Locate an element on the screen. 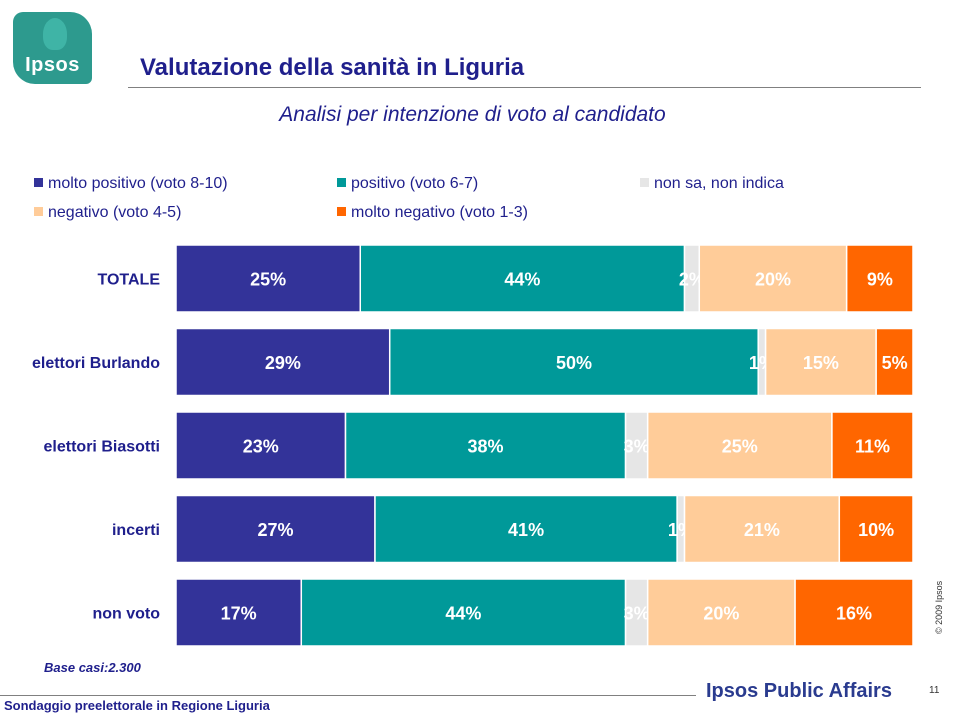  legend-item-molto-positivo: molto positivo (voto 8-10) is located at coordinates (131, 184).